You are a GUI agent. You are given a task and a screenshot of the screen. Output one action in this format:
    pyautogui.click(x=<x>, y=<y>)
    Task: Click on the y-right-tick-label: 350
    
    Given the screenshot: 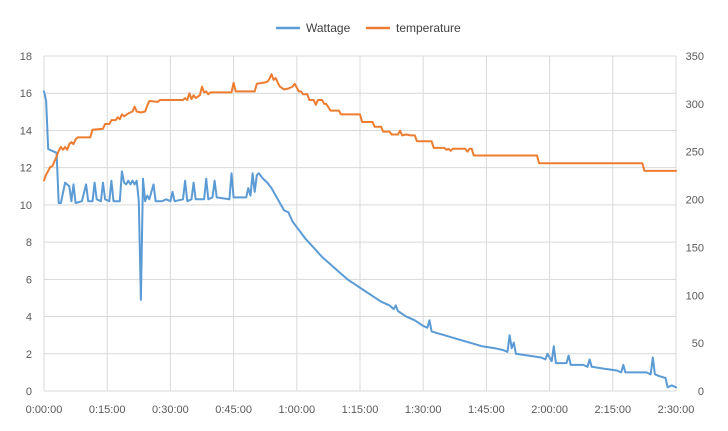 What is the action you would take?
    pyautogui.click(x=695, y=57)
    